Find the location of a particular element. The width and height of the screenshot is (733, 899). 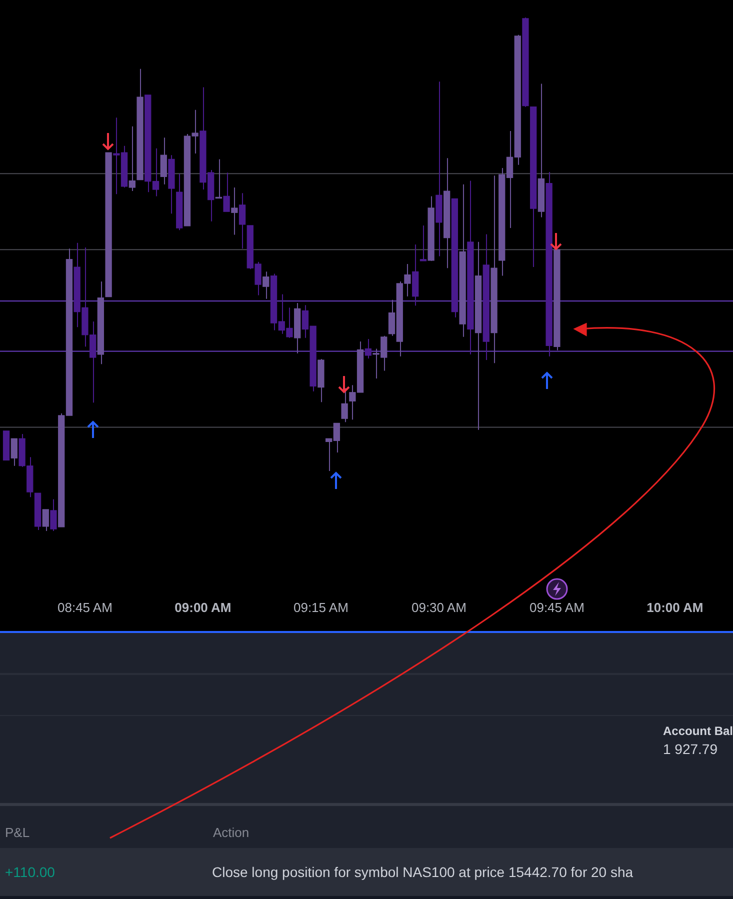

x-tick-label: 09:45 AM is located at coordinates (556, 607).